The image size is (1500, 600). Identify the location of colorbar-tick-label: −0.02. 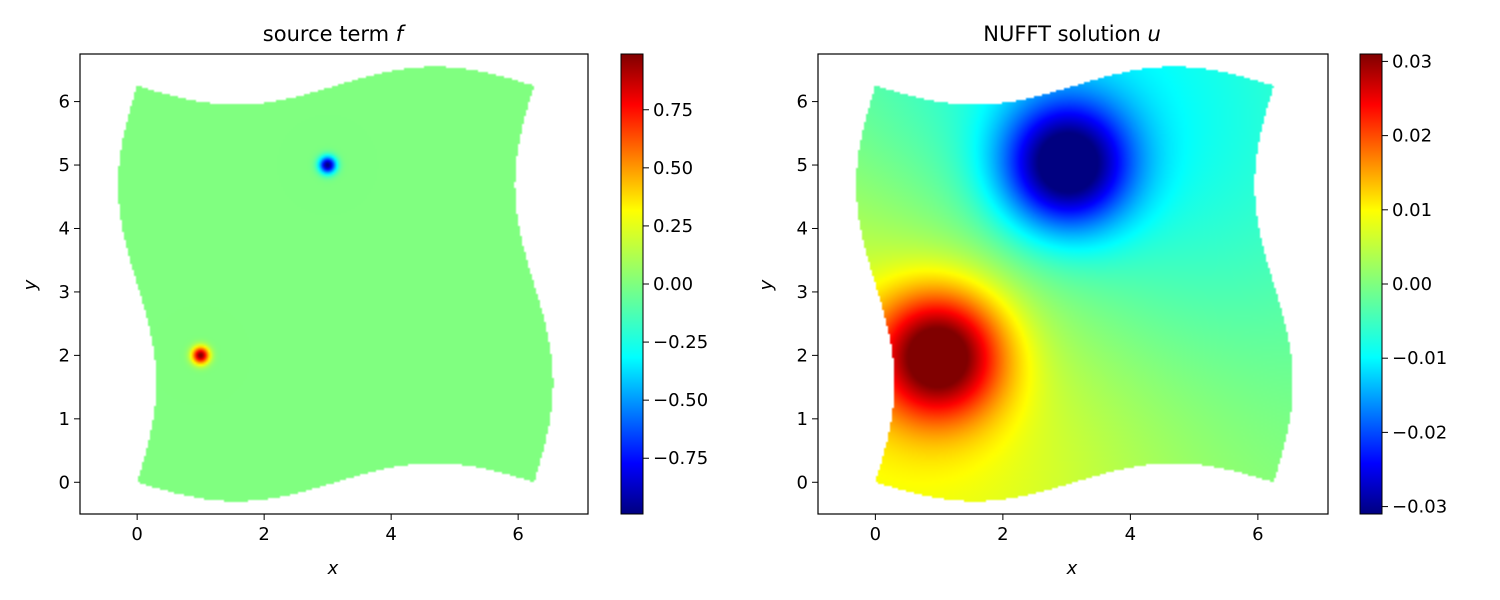
(1419, 432).